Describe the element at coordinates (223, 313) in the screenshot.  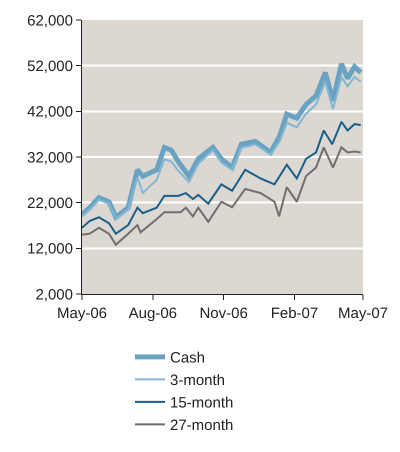
I see `x-tick-label: Nov-06` at that location.